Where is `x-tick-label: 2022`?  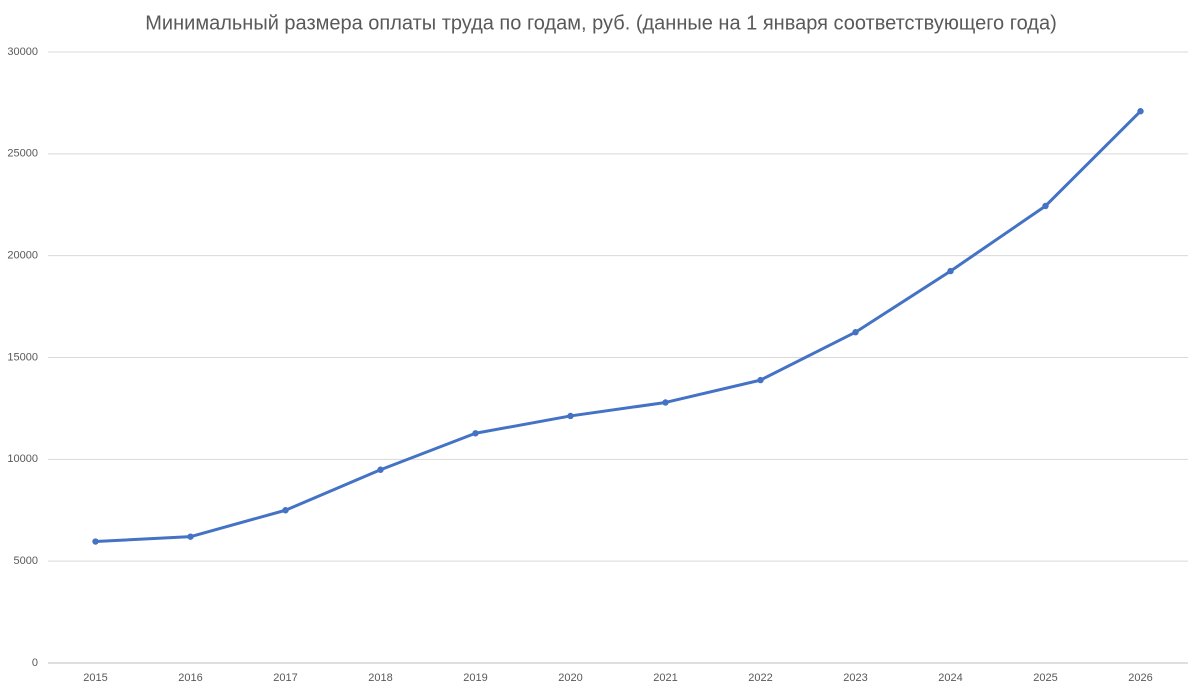
x-tick-label: 2022 is located at coordinates (760, 678).